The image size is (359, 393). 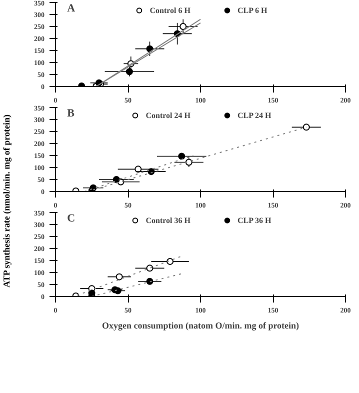 I want to click on y-axis-title: ATP synthesis rate (nmol/min. mg of protein), so click(x=6, y=201).